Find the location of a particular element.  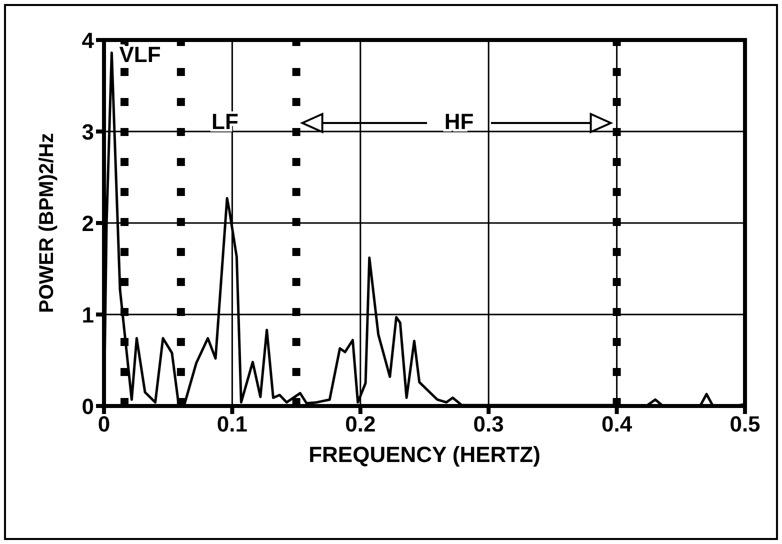

x-tick-label: 0 is located at coordinates (104, 424).